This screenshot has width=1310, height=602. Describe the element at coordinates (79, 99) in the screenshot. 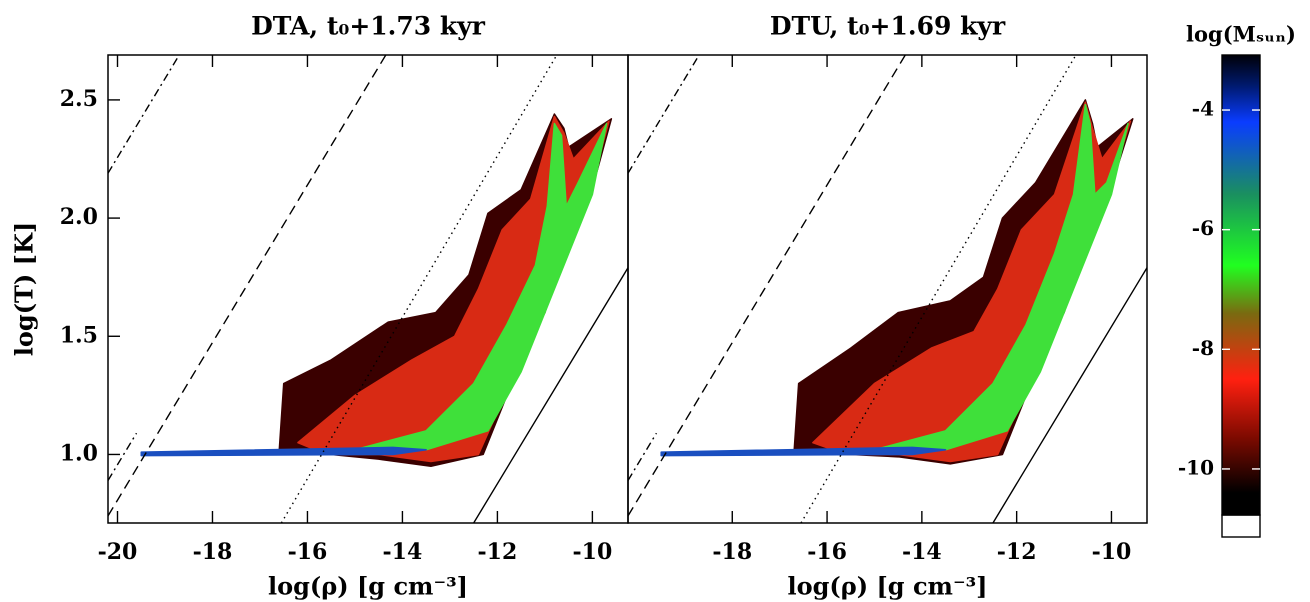

I see `y-tick-label: 2.5` at that location.